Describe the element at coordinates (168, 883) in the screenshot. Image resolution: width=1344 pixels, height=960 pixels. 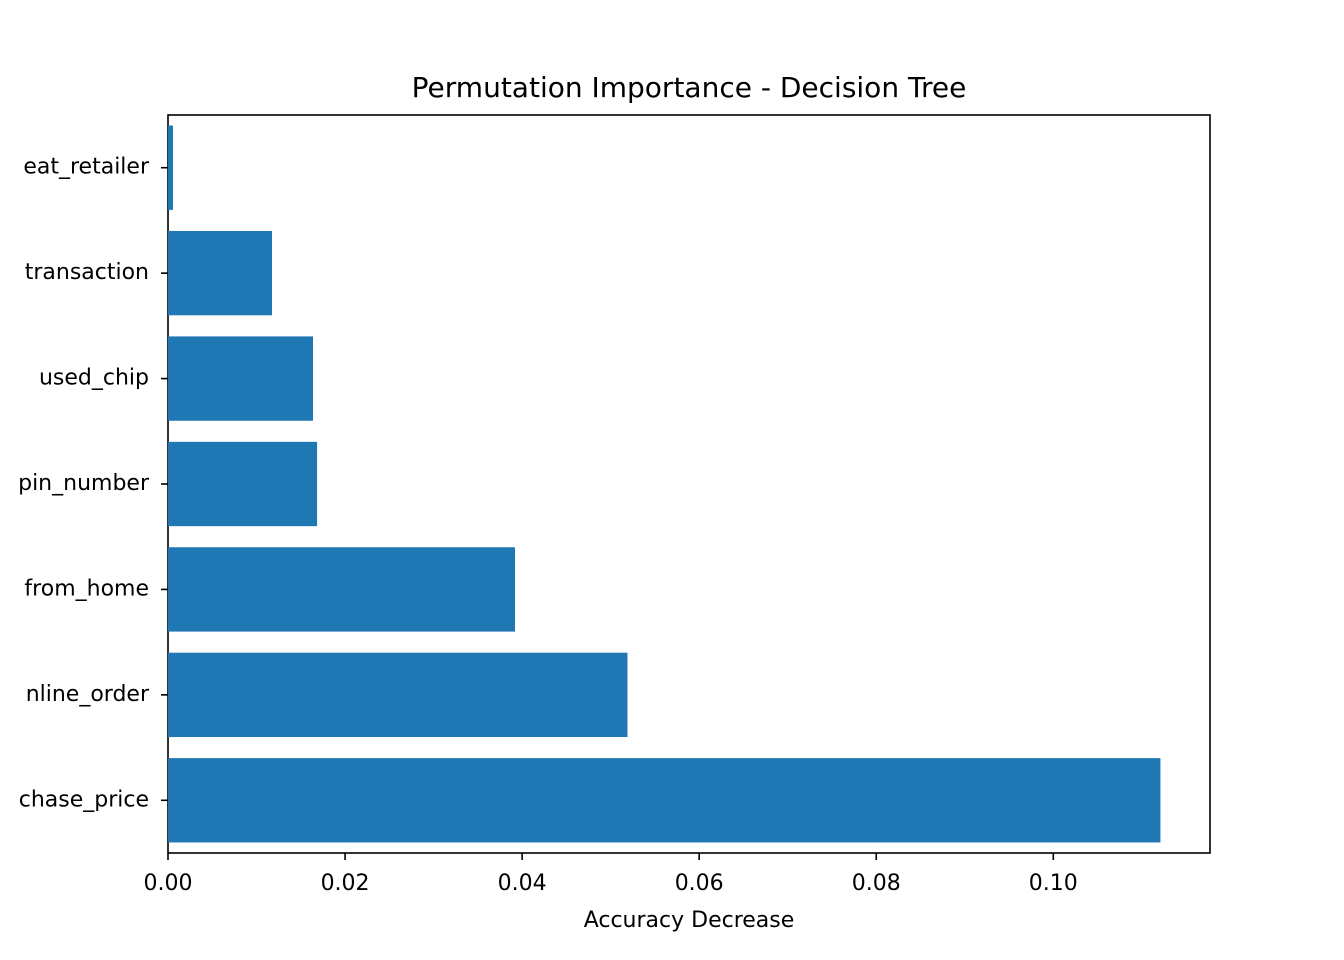
I see `x-tick-label: 0.00` at that location.